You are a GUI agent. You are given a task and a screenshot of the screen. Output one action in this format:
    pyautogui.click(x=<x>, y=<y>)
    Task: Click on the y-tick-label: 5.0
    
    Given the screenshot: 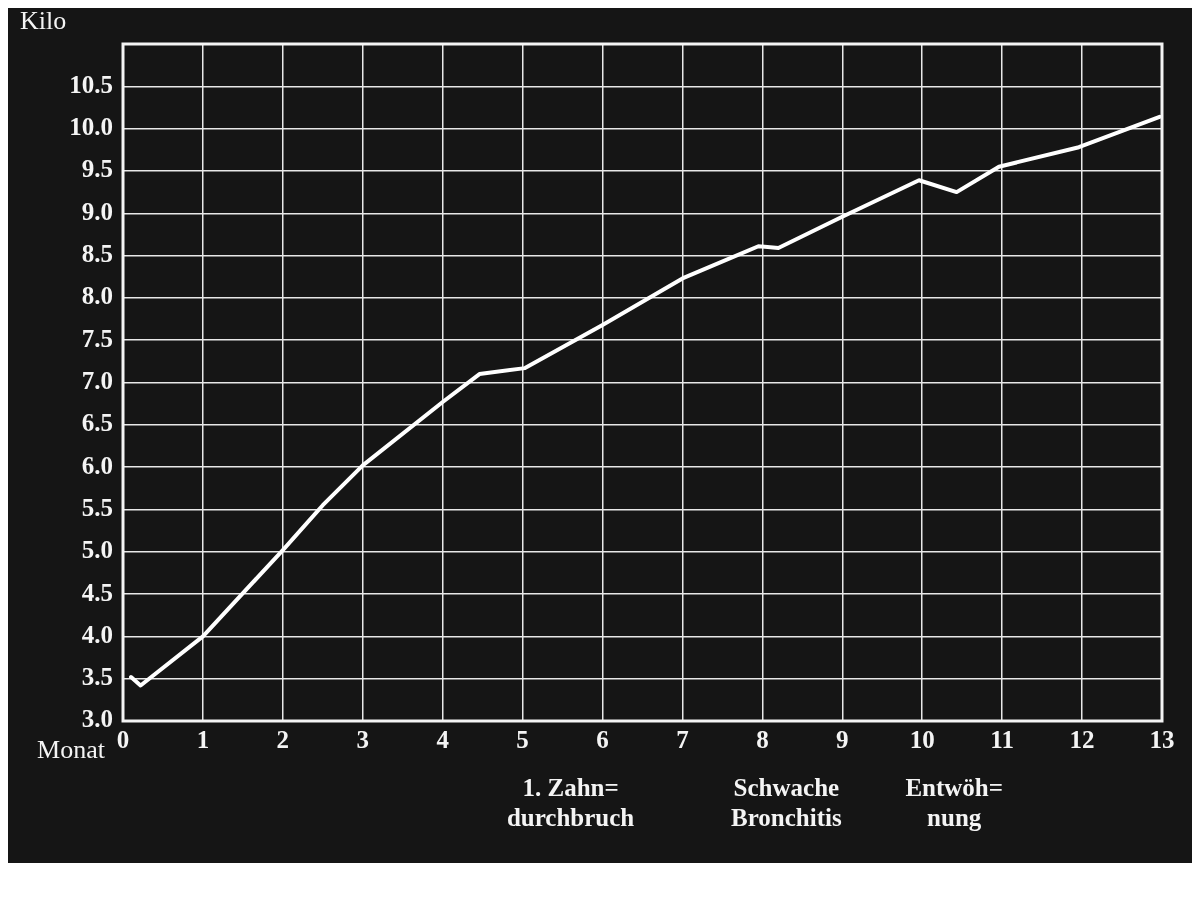 What is the action you would take?
    pyautogui.click(x=97, y=550)
    